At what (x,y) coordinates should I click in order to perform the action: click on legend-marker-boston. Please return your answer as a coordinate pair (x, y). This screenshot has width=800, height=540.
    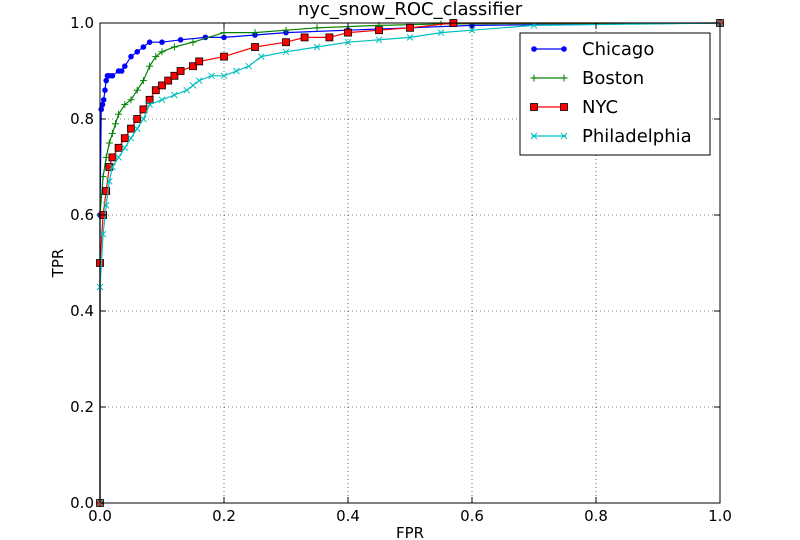
    Looking at the image, I should click on (564, 78).